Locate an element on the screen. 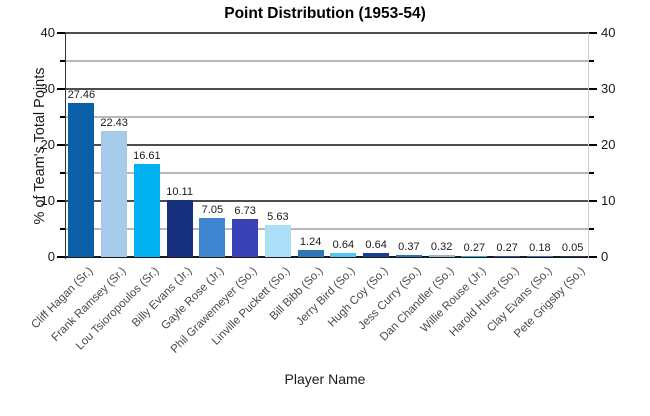 Image resolution: width=650 pixels, height=416 pixels. y-tick-label-right: 10 is located at coordinates (608, 200).